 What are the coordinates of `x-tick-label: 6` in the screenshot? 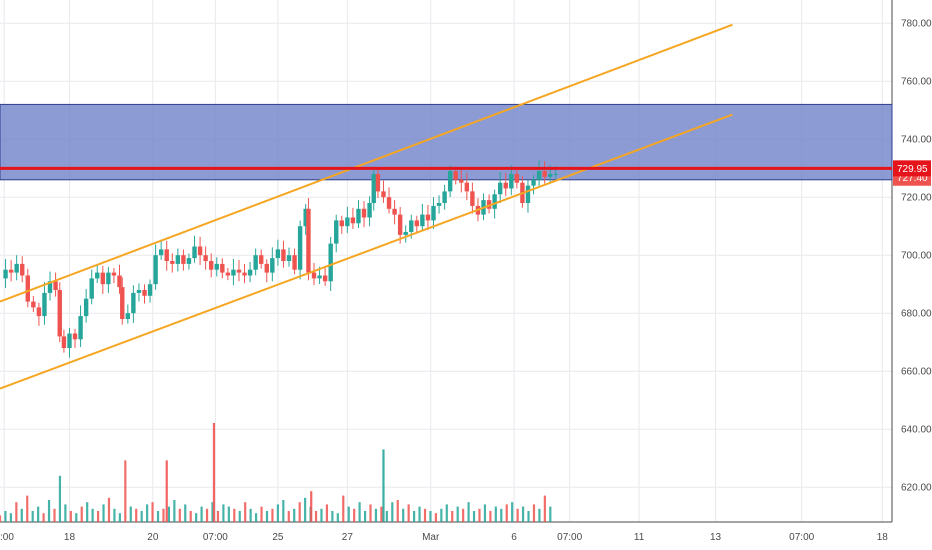 It's located at (514, 537).